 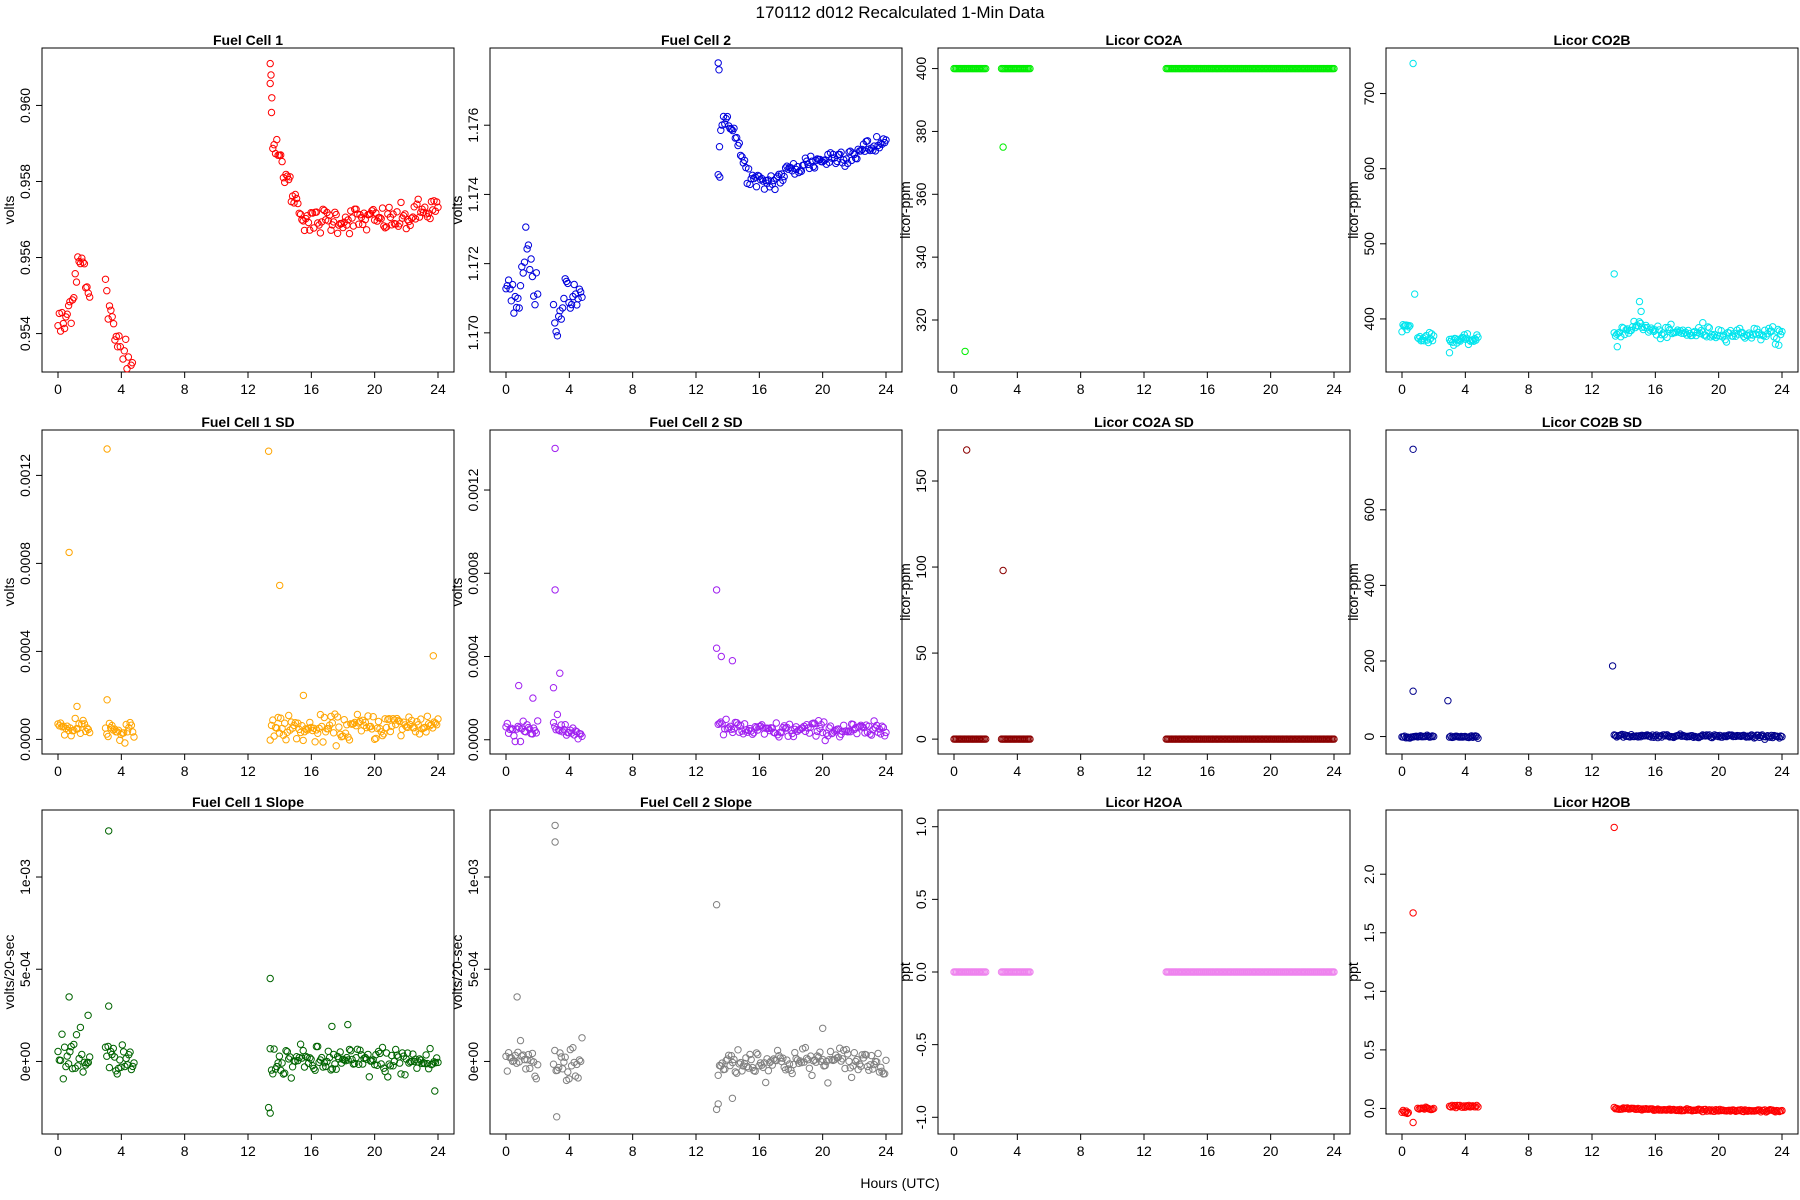 What do you see at coordinates (248, 210) in the screenshot?
I see `plot-frame` at bounding box center [248, 210].